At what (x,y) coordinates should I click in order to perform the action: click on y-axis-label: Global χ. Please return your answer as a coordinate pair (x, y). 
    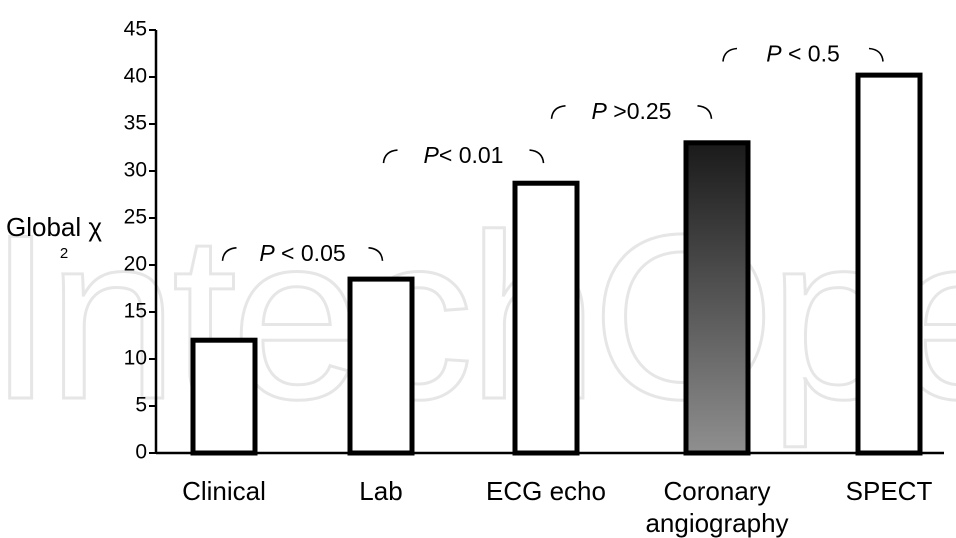
    Looking at the image, I should click on (54, 227).